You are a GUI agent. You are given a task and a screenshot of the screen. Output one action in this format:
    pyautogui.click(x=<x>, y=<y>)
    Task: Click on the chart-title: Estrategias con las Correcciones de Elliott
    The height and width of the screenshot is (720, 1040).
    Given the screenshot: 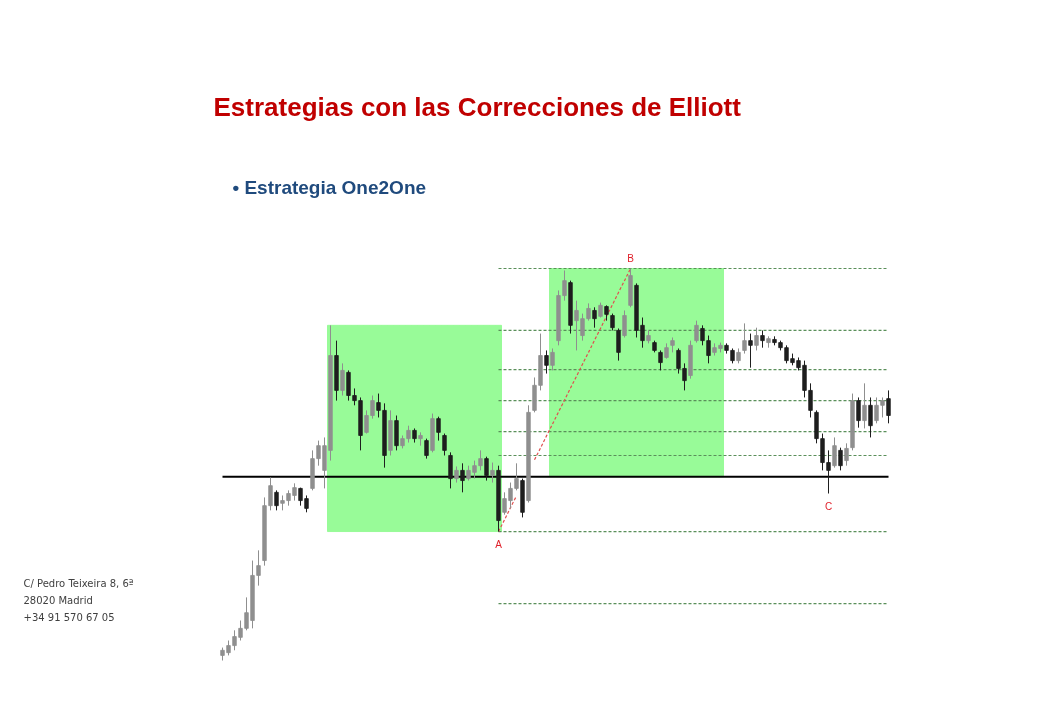 What is the action you would take?
    pyautogui.click(x=477, y=106)
    